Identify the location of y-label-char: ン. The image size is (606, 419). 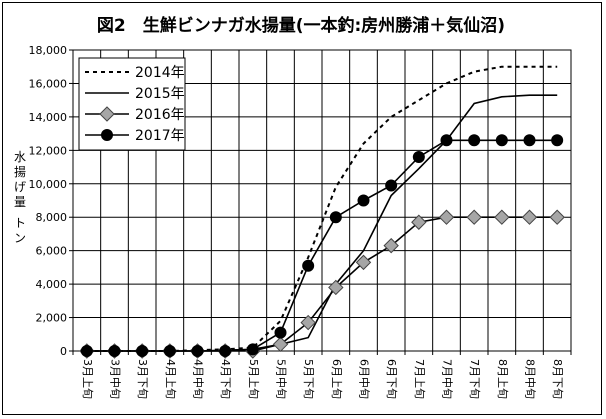
(20, 238).